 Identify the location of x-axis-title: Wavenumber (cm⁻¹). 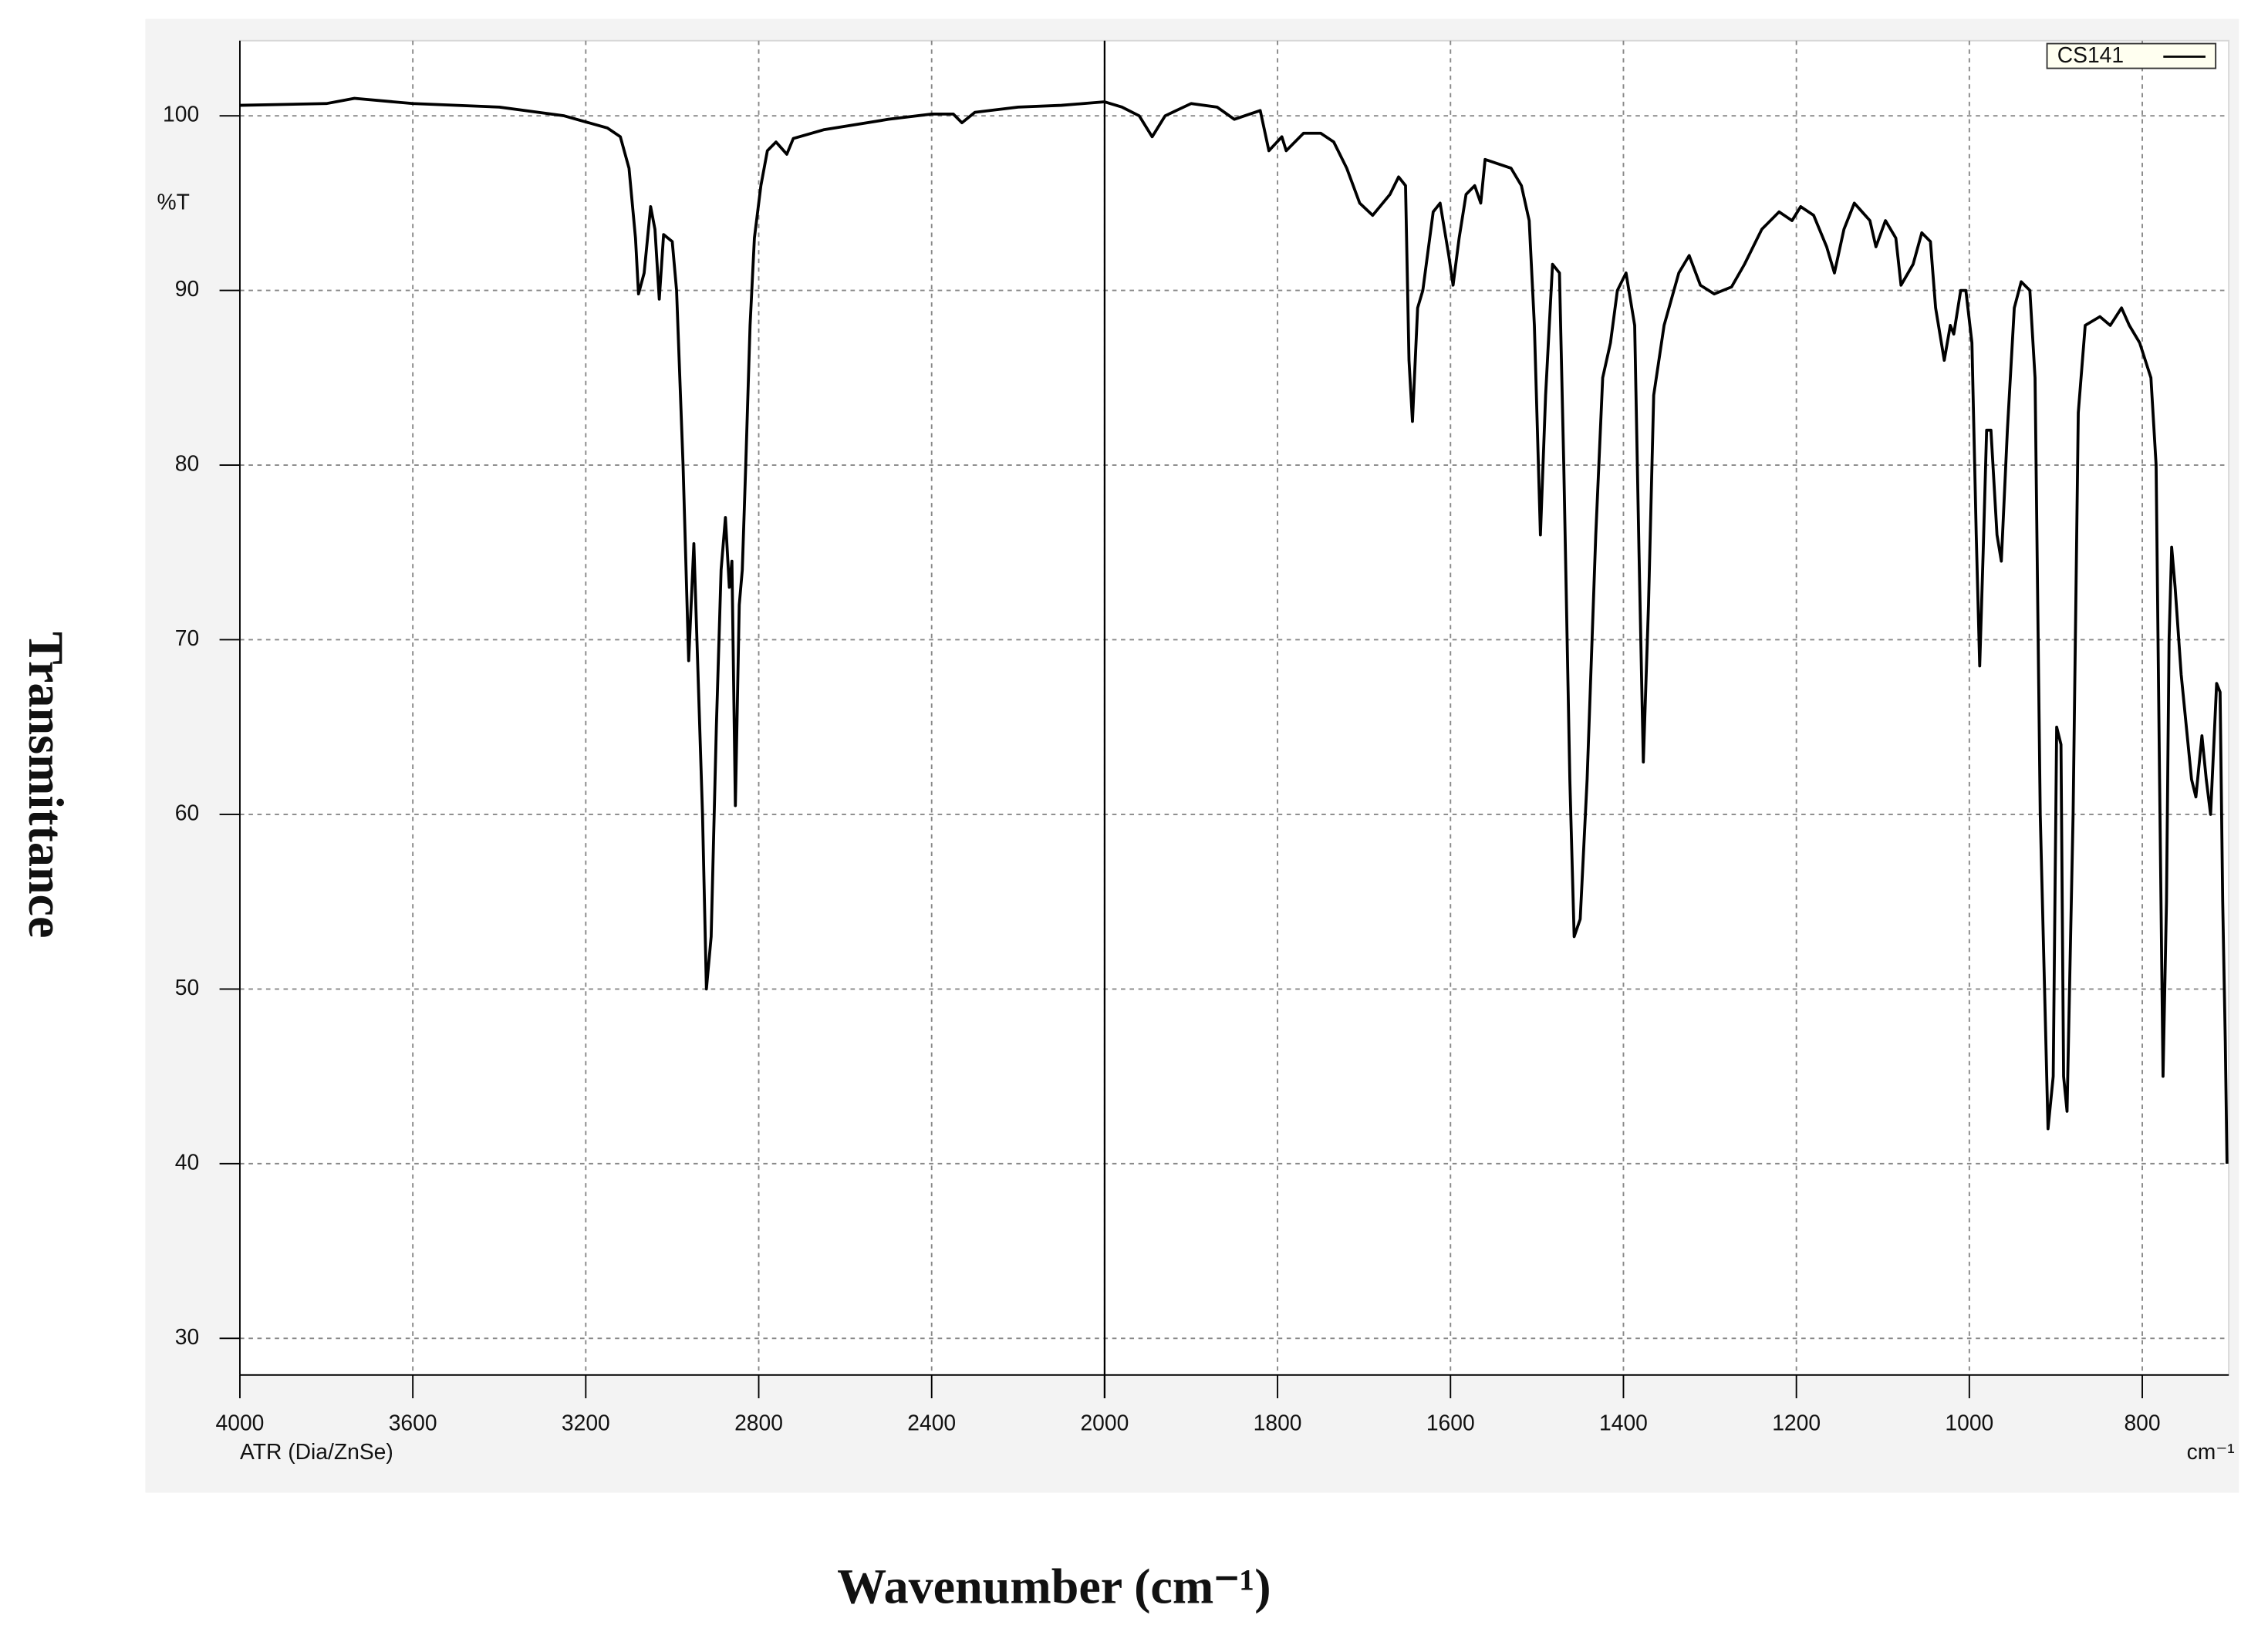
(1054, 1586).